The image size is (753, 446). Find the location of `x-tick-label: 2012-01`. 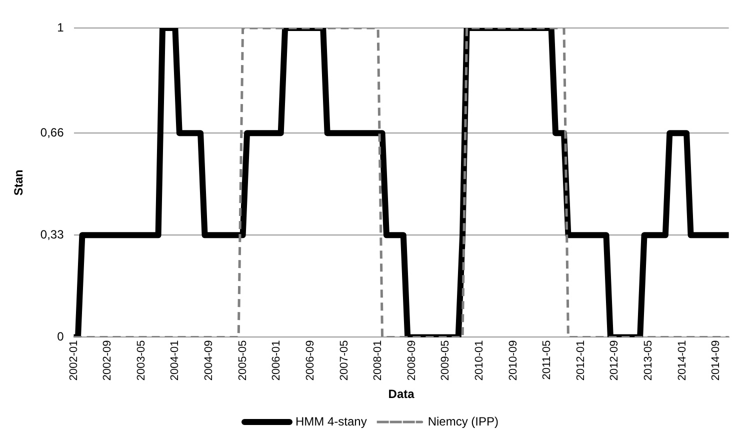

x-tick-label: 2012-01 is located at coordinates (580, 360).